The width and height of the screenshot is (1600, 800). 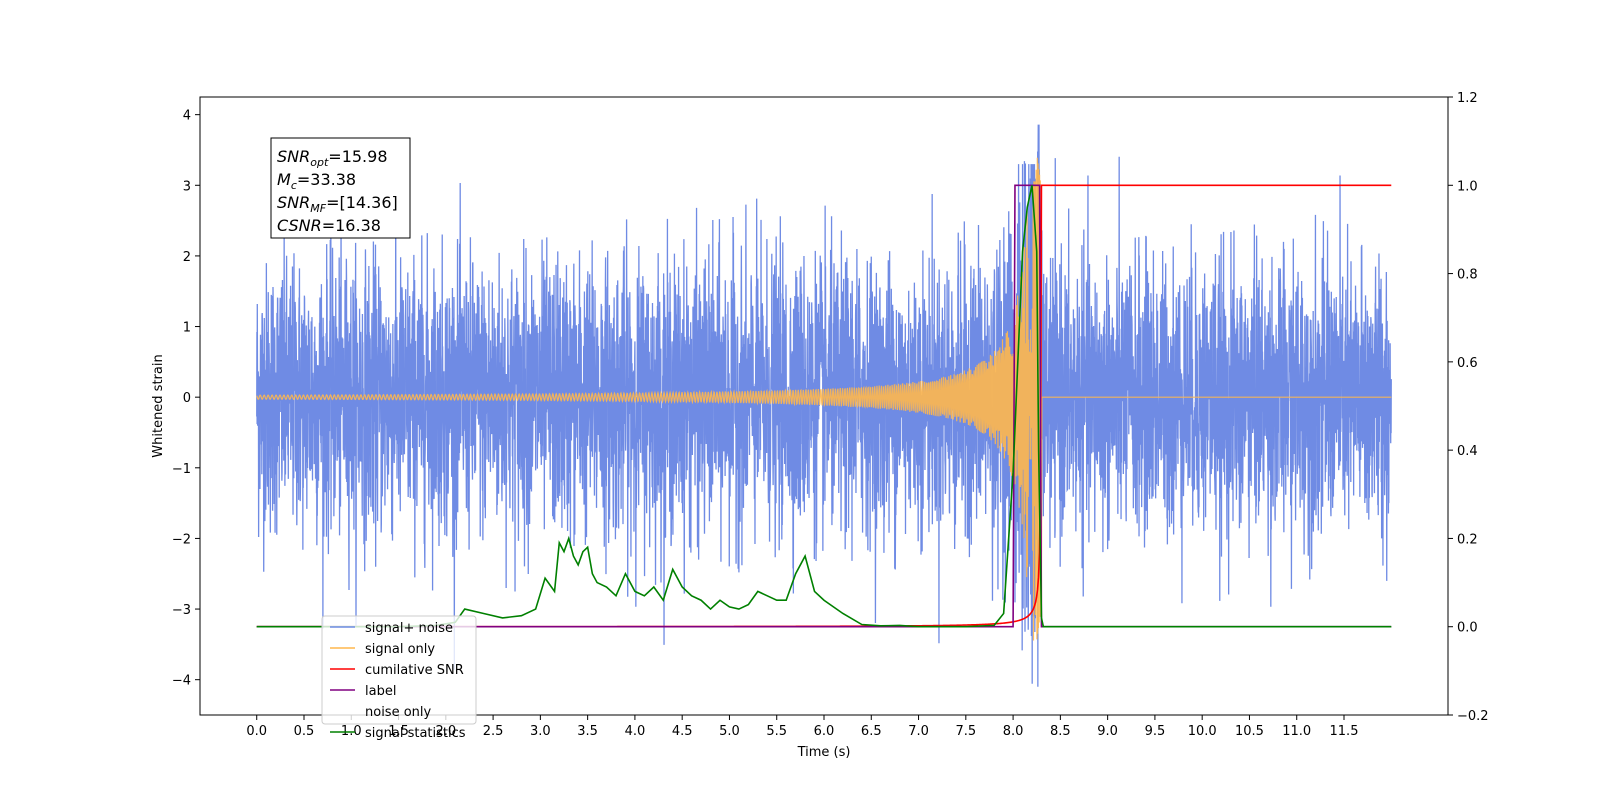 What do you see at coordinates (540, 731) in the screenshot?
I see `x-tick-label: 3.0` at bounding box center [540, 731].